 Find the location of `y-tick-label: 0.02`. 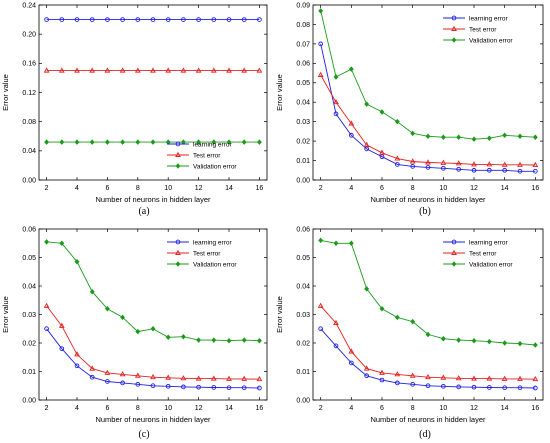

y-tick-label: 0.02 is located at coordinates (303, 343).